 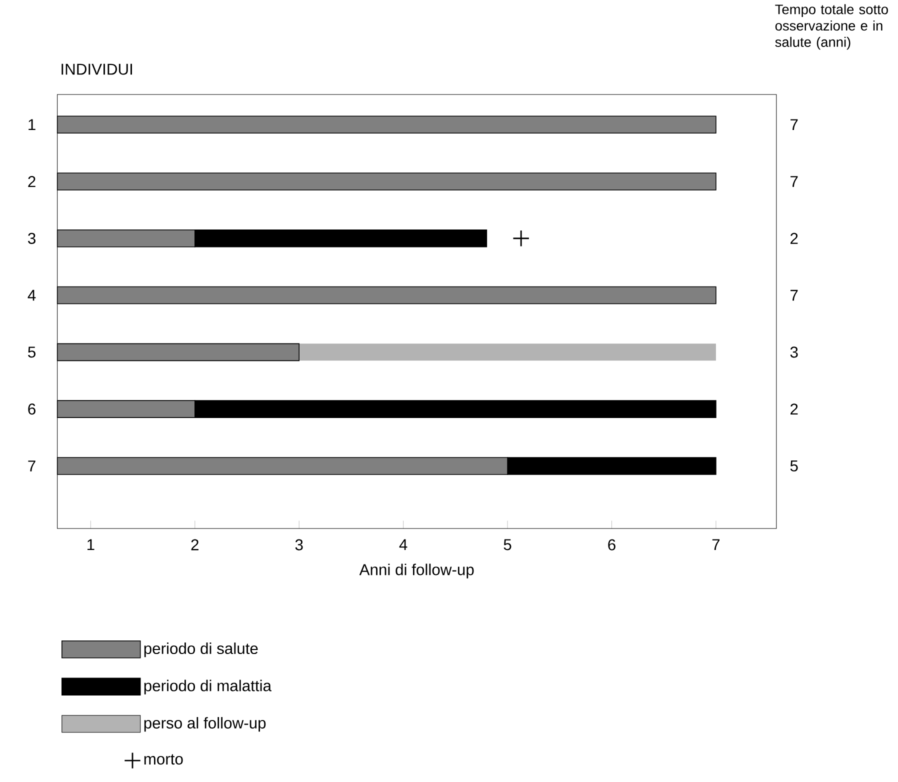 I want to click on x-tick-label: 6, so click(x=612, y=545).